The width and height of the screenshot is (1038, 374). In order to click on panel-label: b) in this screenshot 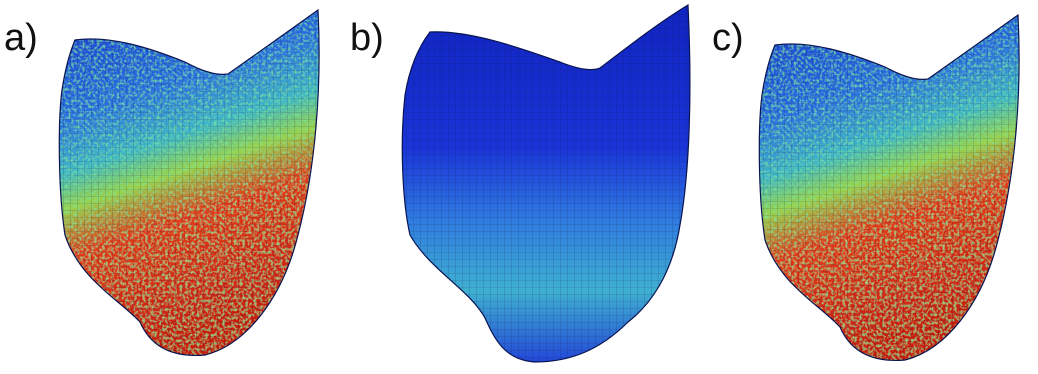, I will do `click(367, 38)`.